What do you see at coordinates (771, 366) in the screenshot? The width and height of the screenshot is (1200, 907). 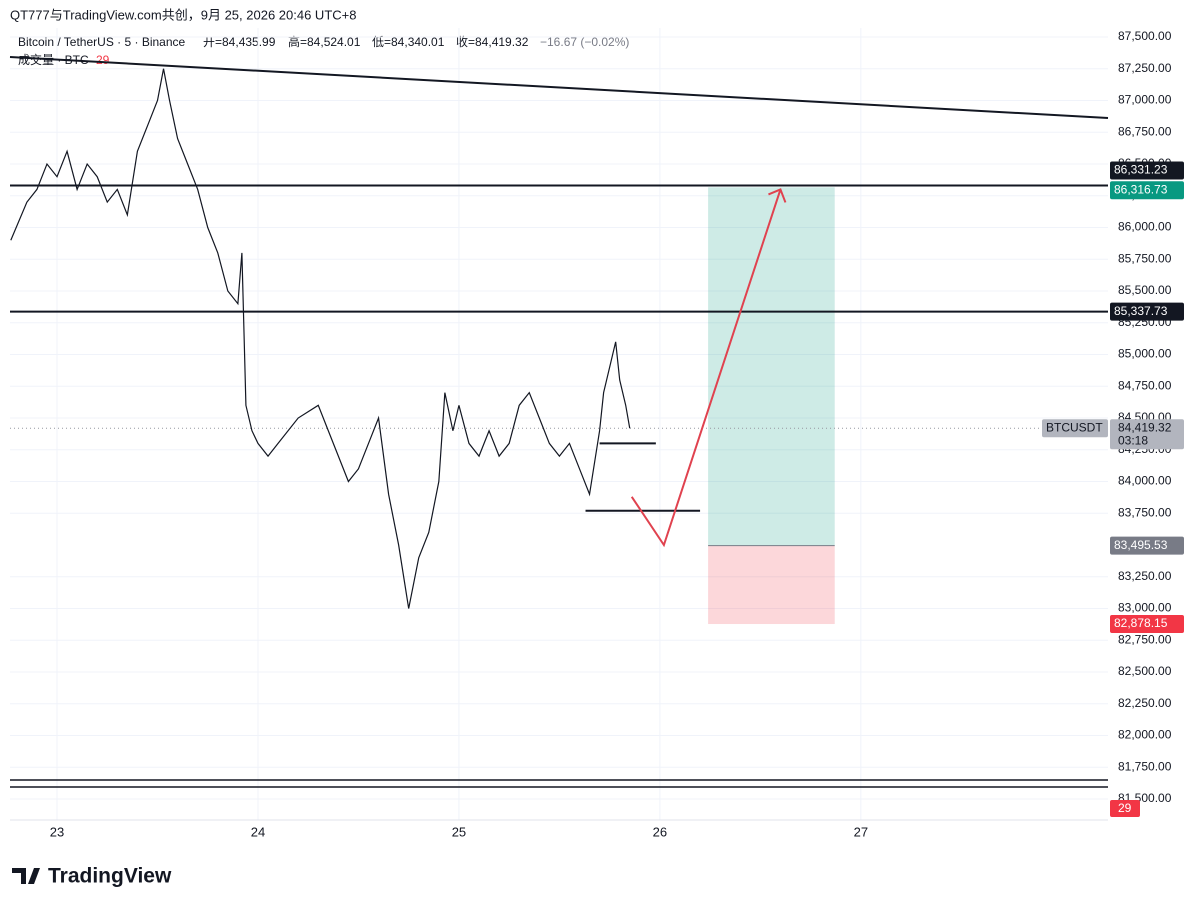 I see `profit-zone` at bounding box center [771, 366].